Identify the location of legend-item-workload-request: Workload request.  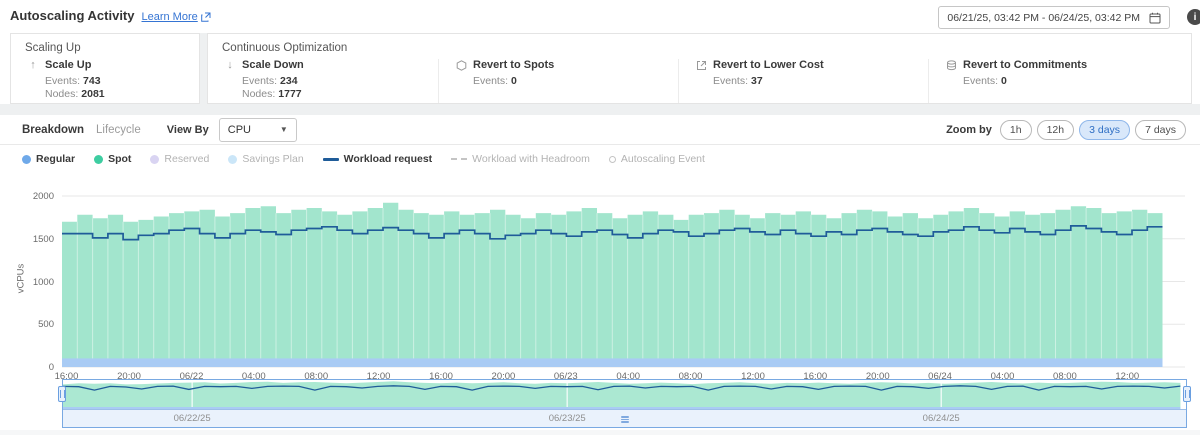
(377, 159).